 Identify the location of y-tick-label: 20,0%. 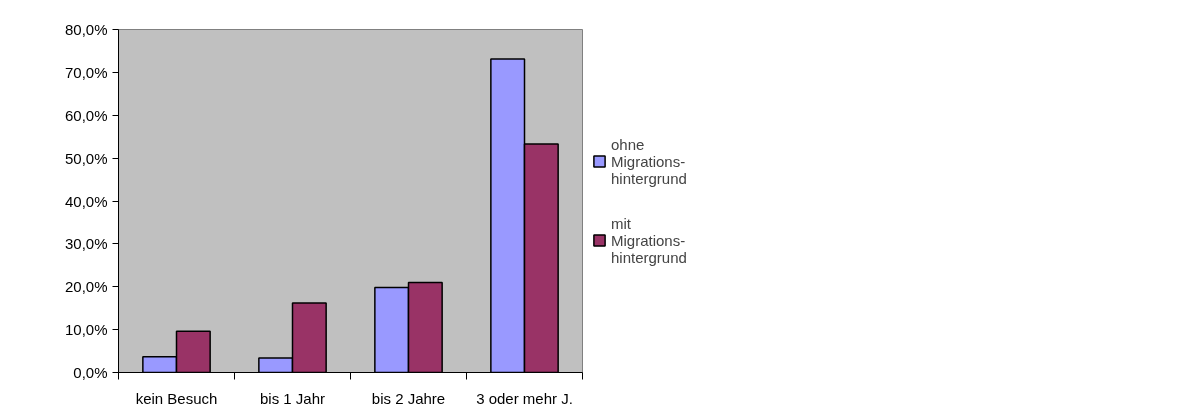
(86, 287).